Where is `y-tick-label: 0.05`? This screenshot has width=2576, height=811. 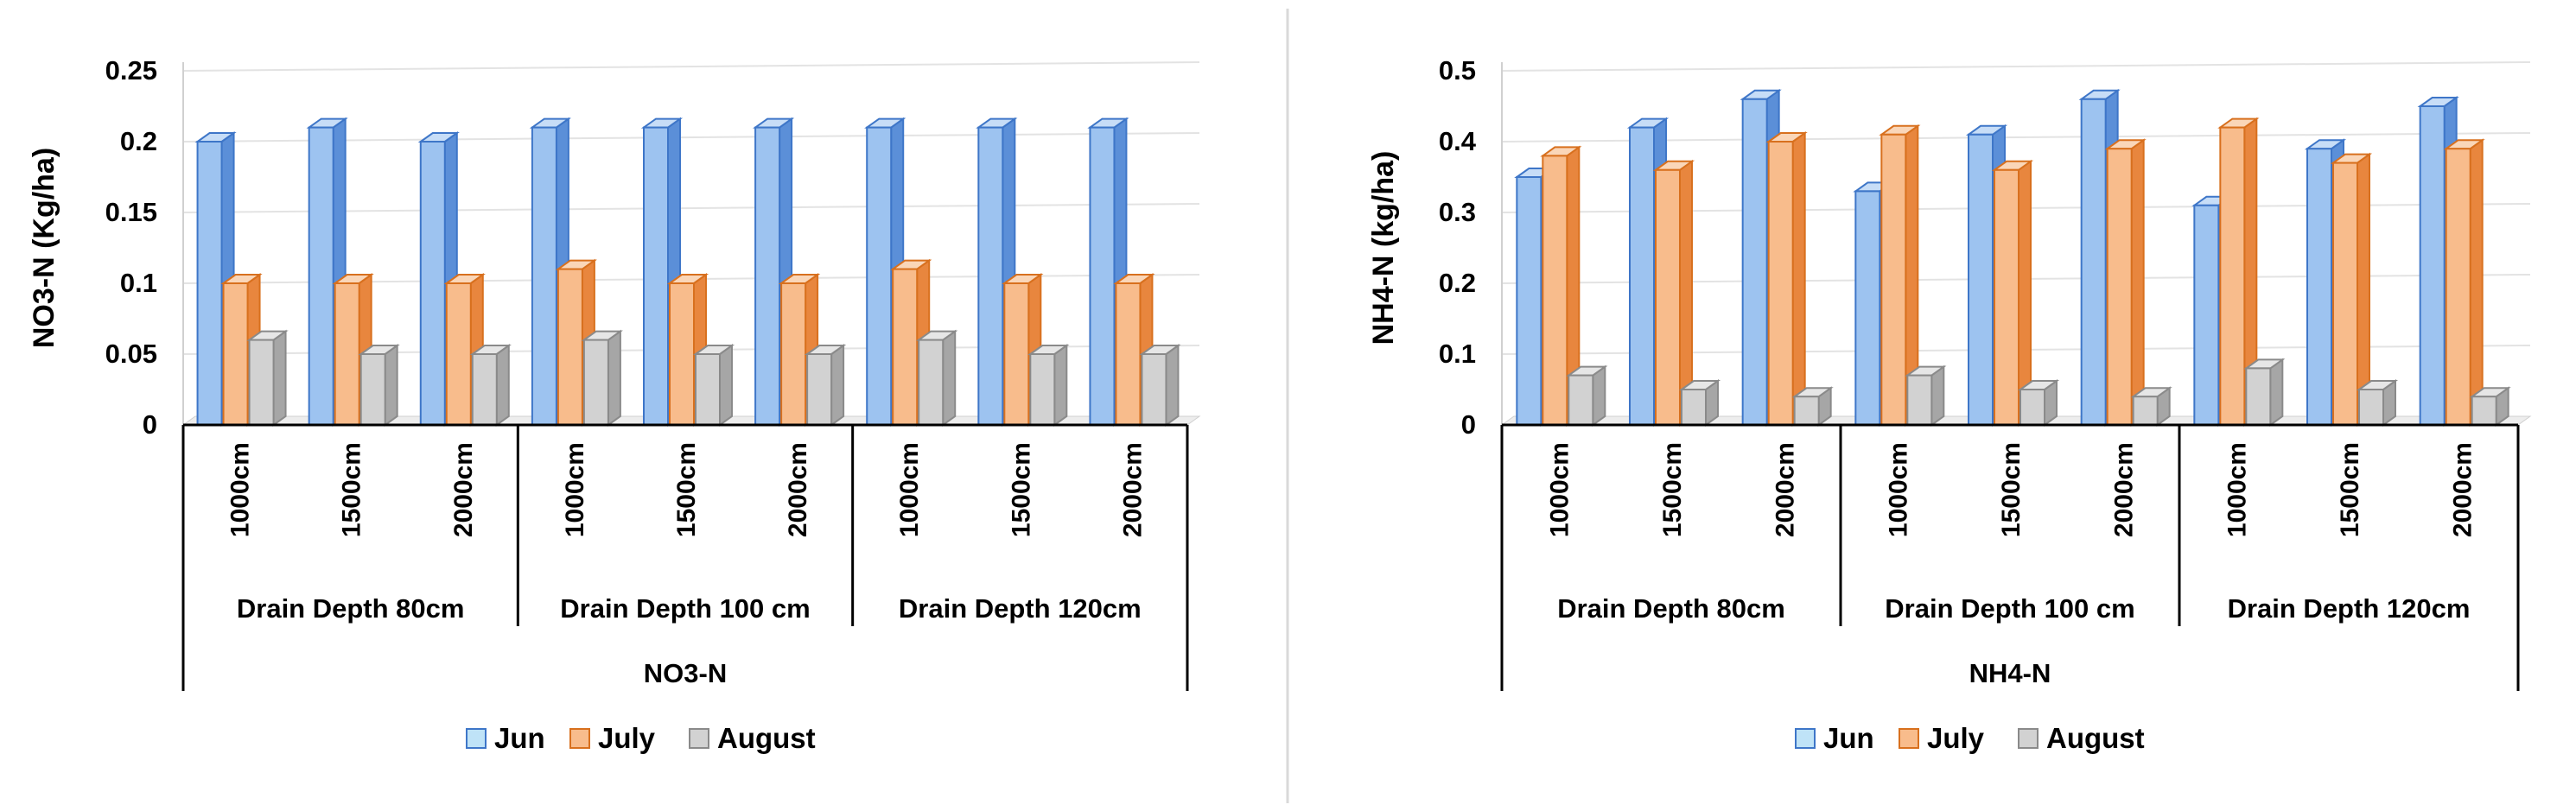
y-tick-label: 0.05 is located at coordinates (131, 354).